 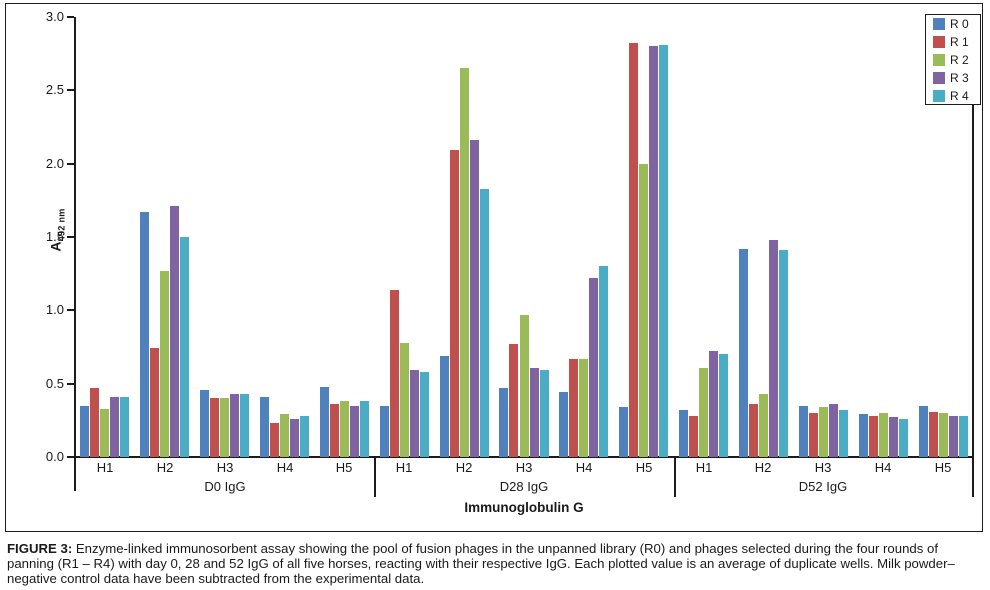 What do you see at coordinates (534, 412) in the screenshot?
I see `bar-R3-D28-H3` at bounding box center [534, 412].